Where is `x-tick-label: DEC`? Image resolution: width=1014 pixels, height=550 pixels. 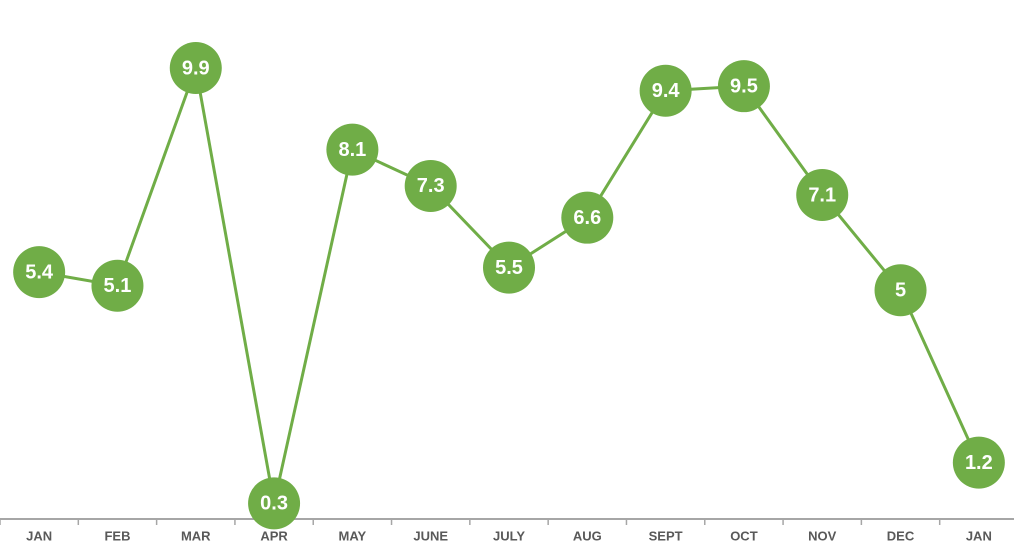 x-tick-label: DEC is located at coordinates (901, 535).